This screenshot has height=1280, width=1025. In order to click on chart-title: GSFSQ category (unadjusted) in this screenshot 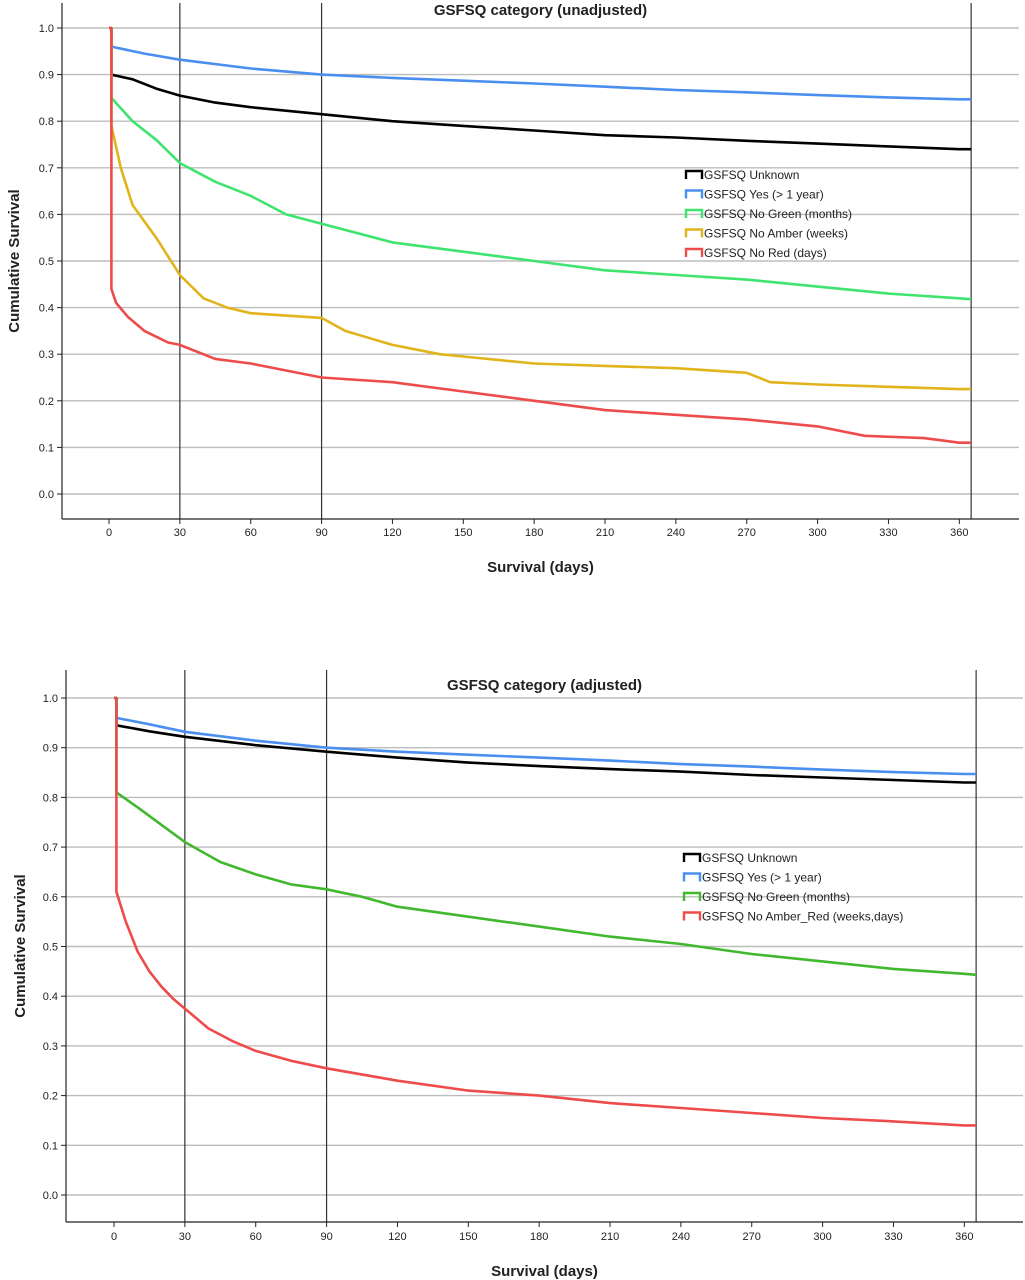, I will do `click(540, 10)`.